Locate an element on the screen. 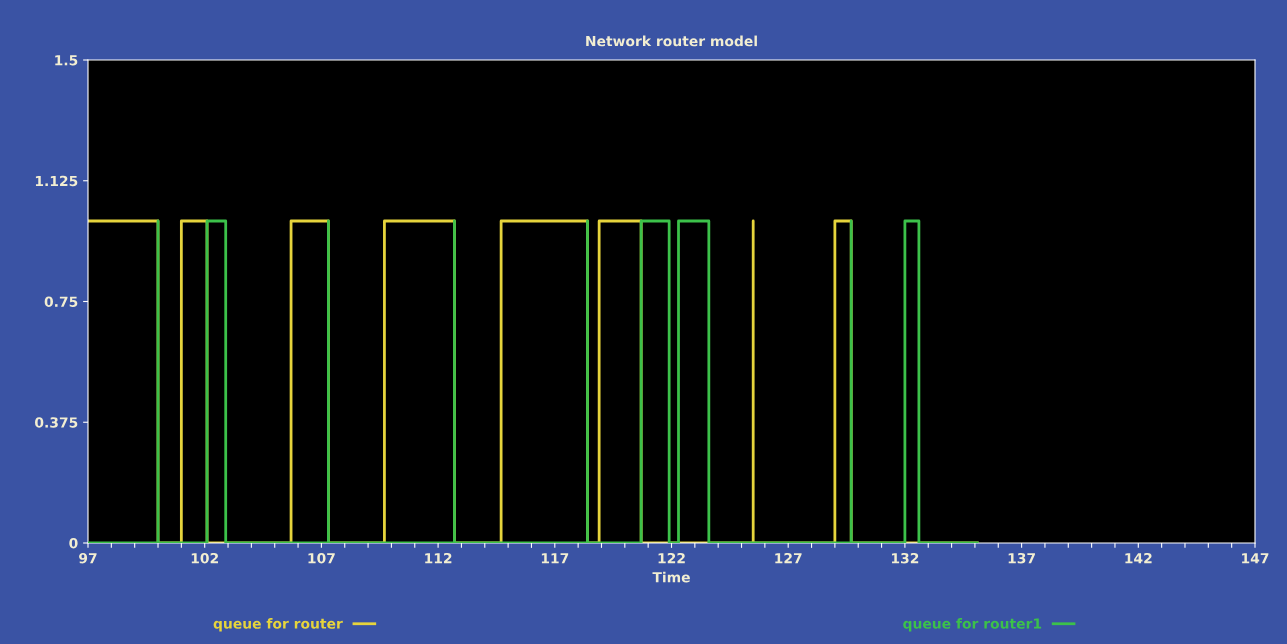 This screenshot has width=1287, height=644. x-tick-label: 142 is located at coordinates (1138, 558).